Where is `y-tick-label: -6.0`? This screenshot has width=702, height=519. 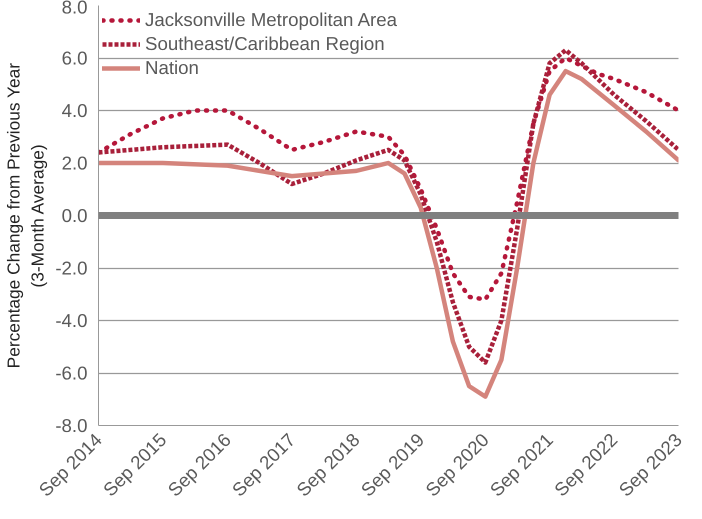
y-tick-label: -6.0 is located at coordinates (71, 373).